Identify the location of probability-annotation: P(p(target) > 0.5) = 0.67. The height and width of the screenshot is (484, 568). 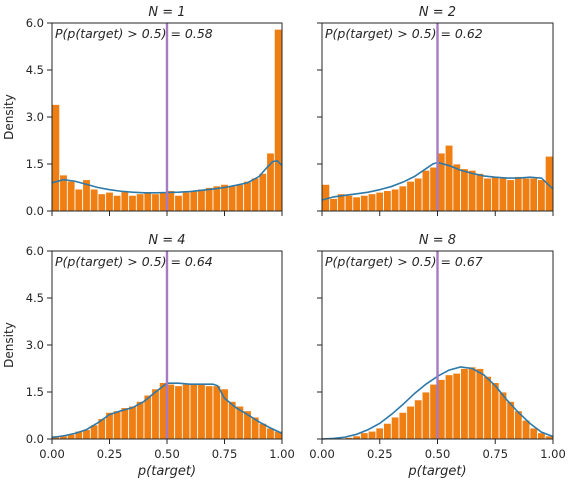
(404, 261).